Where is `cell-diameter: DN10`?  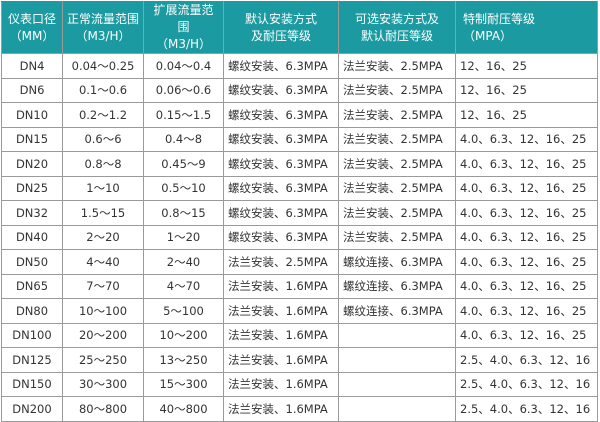
cell-diameter: DN10 is located at coordinates (32, 115).